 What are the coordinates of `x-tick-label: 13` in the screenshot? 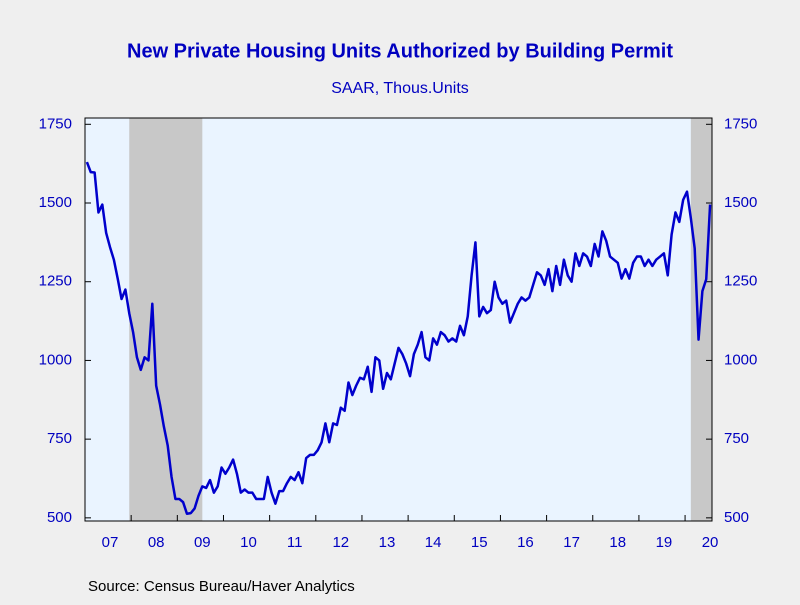 It's located at (387, 542).